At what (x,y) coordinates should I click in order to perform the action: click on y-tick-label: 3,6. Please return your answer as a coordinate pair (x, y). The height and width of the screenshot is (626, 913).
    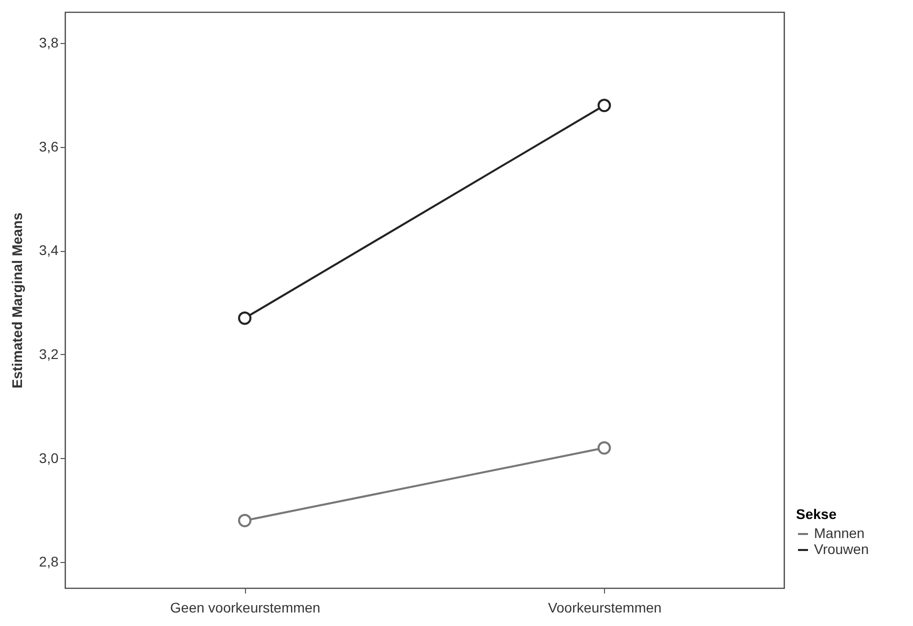
    Looking at the image, I should click on (49, 146).